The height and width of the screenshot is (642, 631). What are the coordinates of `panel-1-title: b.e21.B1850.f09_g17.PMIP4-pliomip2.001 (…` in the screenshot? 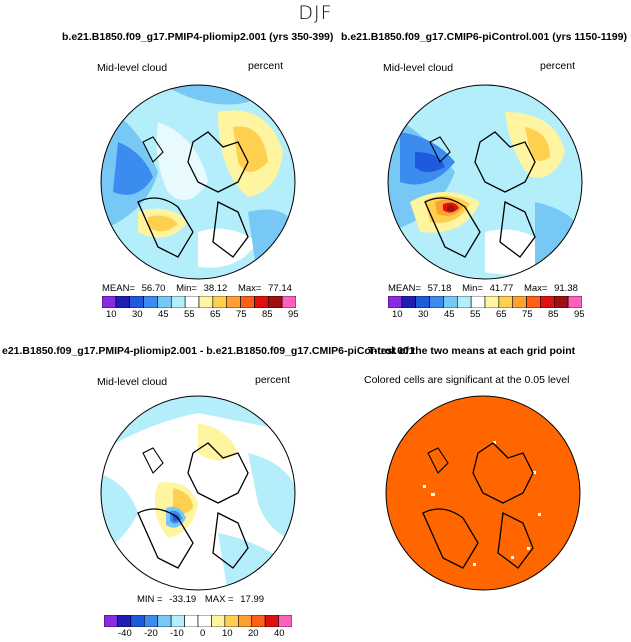 It's located at (198, 37).